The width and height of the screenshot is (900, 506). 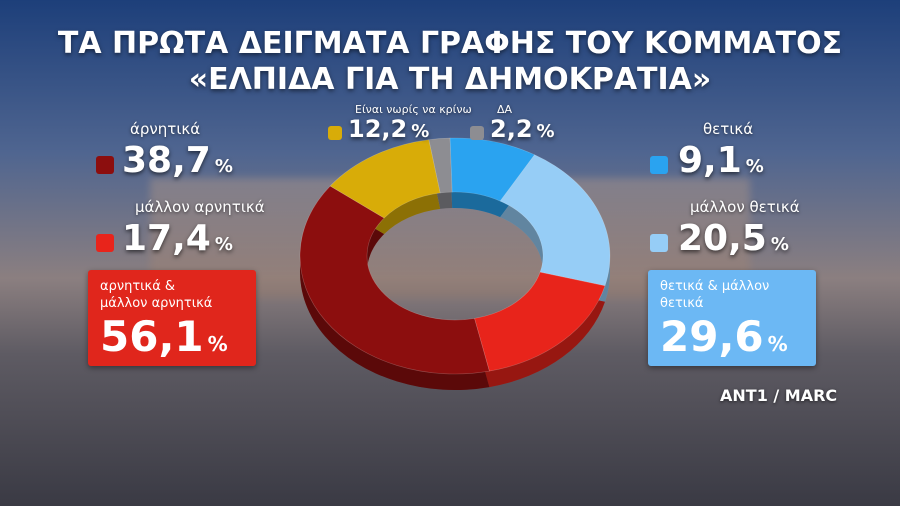 I want to click on total-value: 29,6%, so click(x=724, y=336).